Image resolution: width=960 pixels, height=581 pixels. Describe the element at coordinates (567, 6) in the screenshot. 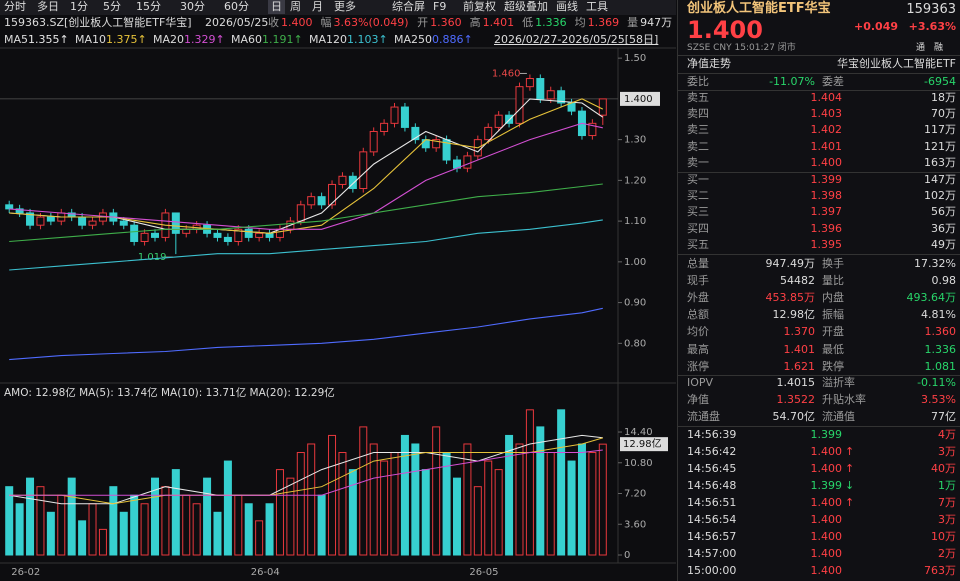

I see `toolbar-button: 画线` at that location.